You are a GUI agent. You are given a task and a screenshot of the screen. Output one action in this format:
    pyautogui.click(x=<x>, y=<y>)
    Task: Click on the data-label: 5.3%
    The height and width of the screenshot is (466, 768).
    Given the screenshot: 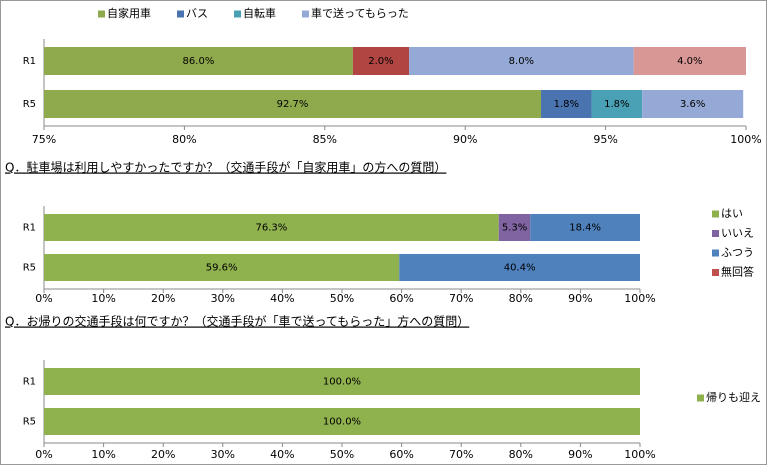 What is the action you would take?
    pyautogui.click(x=514, y=228)
    